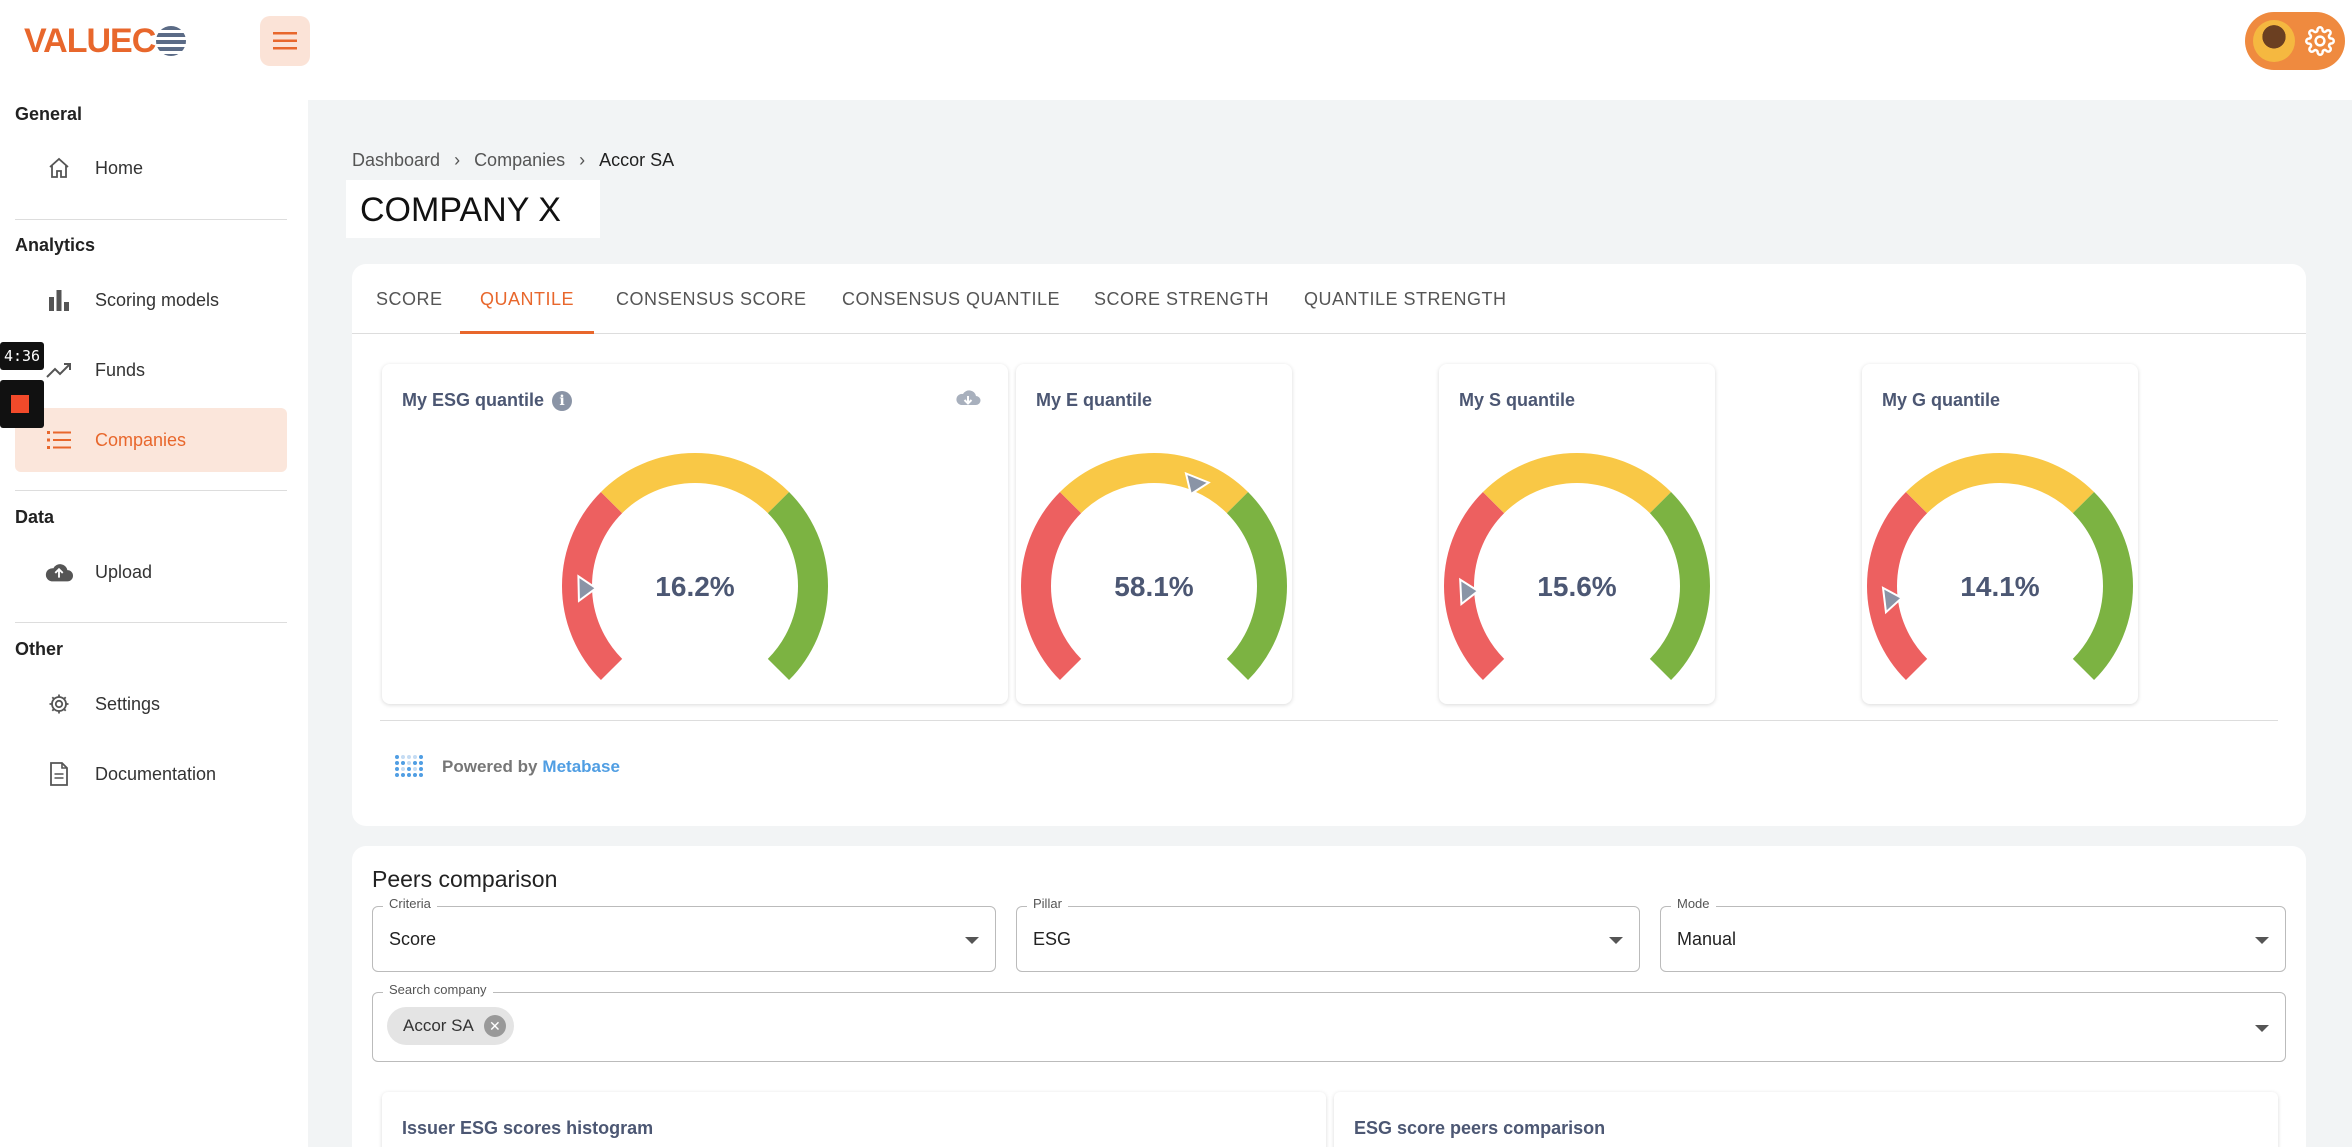 This screenshot has height=1147, width=2352. What do you see at coordinates (285, 41) in the screenshot?
I see `menu-toggle-button` at bounding box center [285, 41].